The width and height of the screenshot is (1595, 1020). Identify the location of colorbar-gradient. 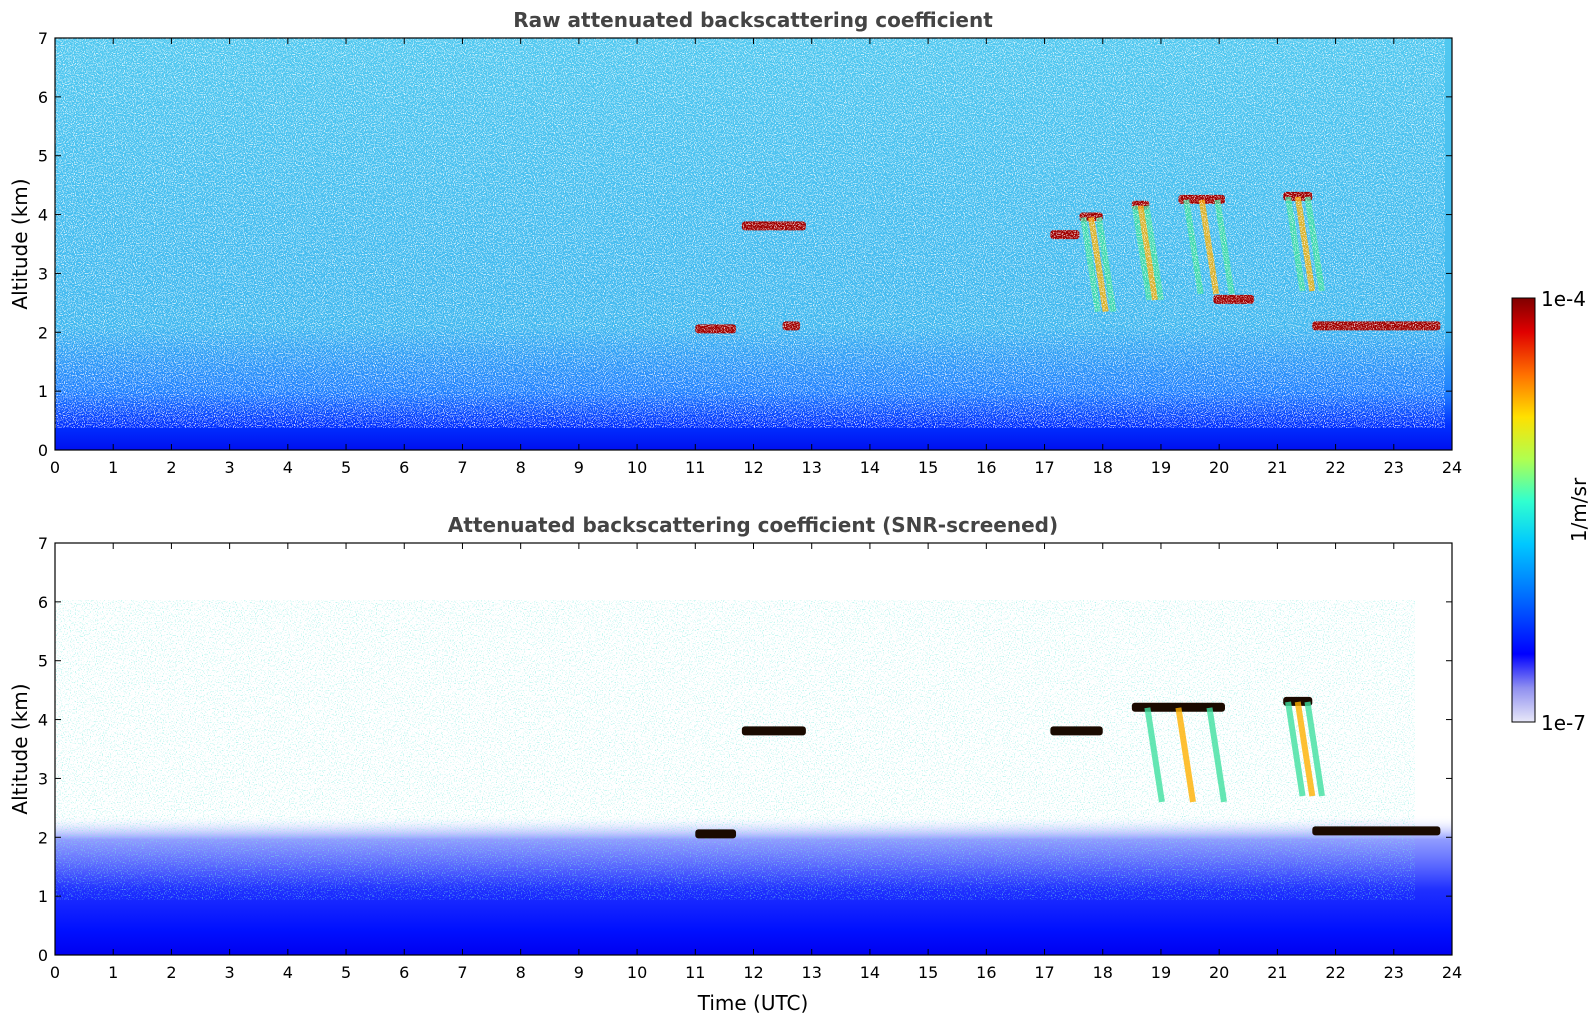
(1523, 510).